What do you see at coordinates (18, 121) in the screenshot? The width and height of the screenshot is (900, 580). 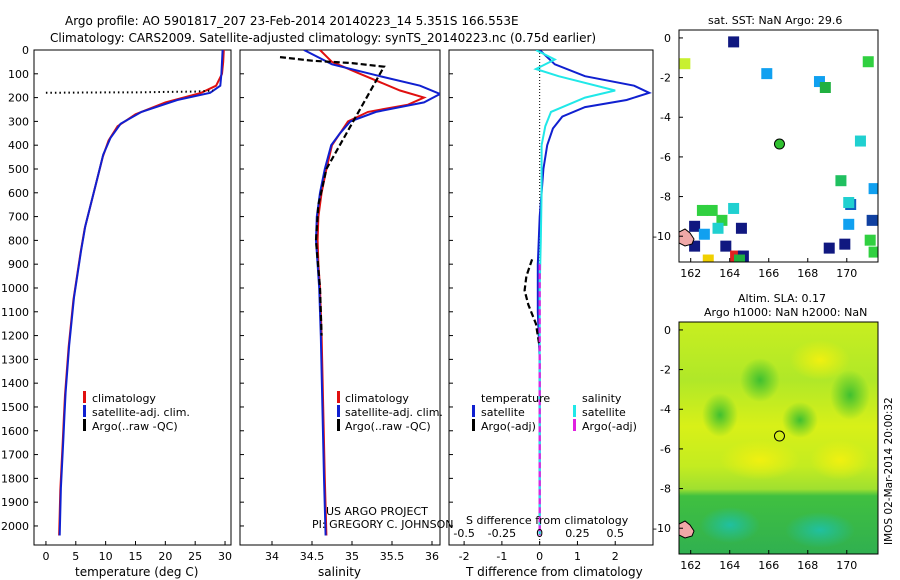 I see `depth-tick-label: 300` at bounding box center [18, 121].